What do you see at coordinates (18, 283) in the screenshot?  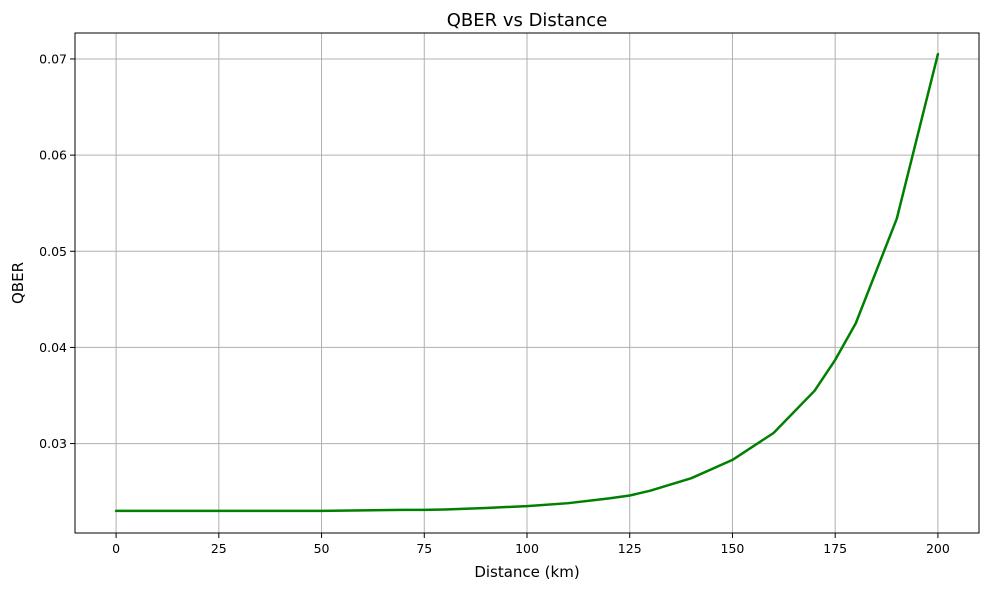 I see `y-axis-title: QBER` at bounding box center [18, 283].